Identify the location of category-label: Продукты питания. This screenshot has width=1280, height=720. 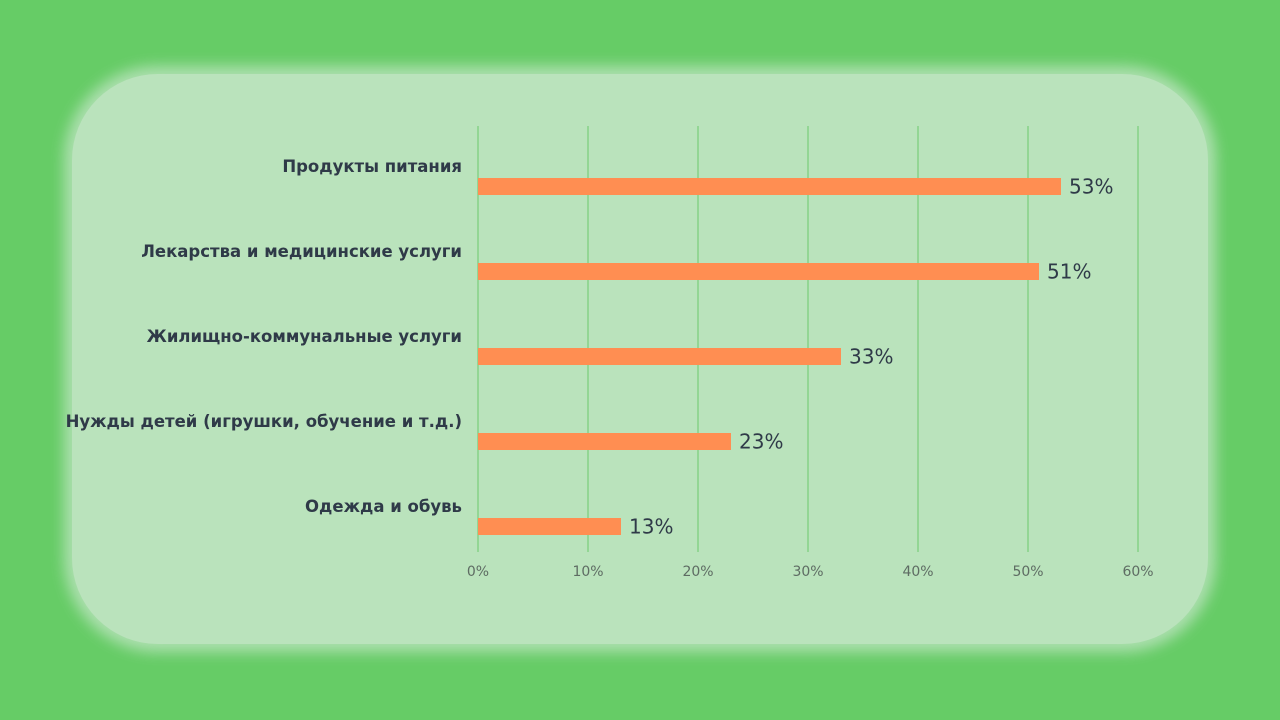
(372, 166).